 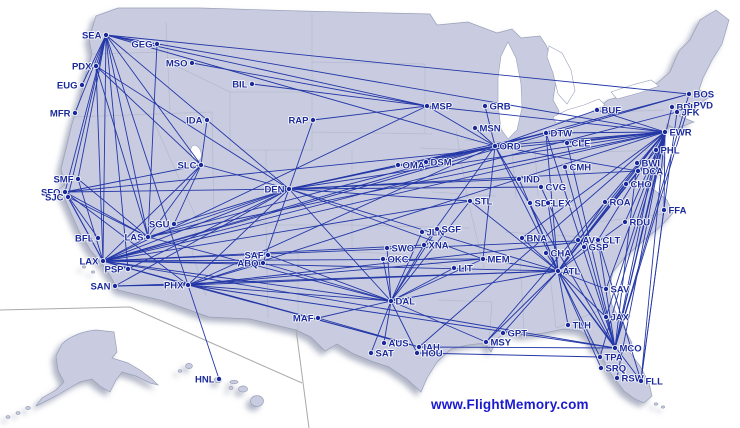 I want to click on route-EWR-AVL, so click(x=621, y=186).